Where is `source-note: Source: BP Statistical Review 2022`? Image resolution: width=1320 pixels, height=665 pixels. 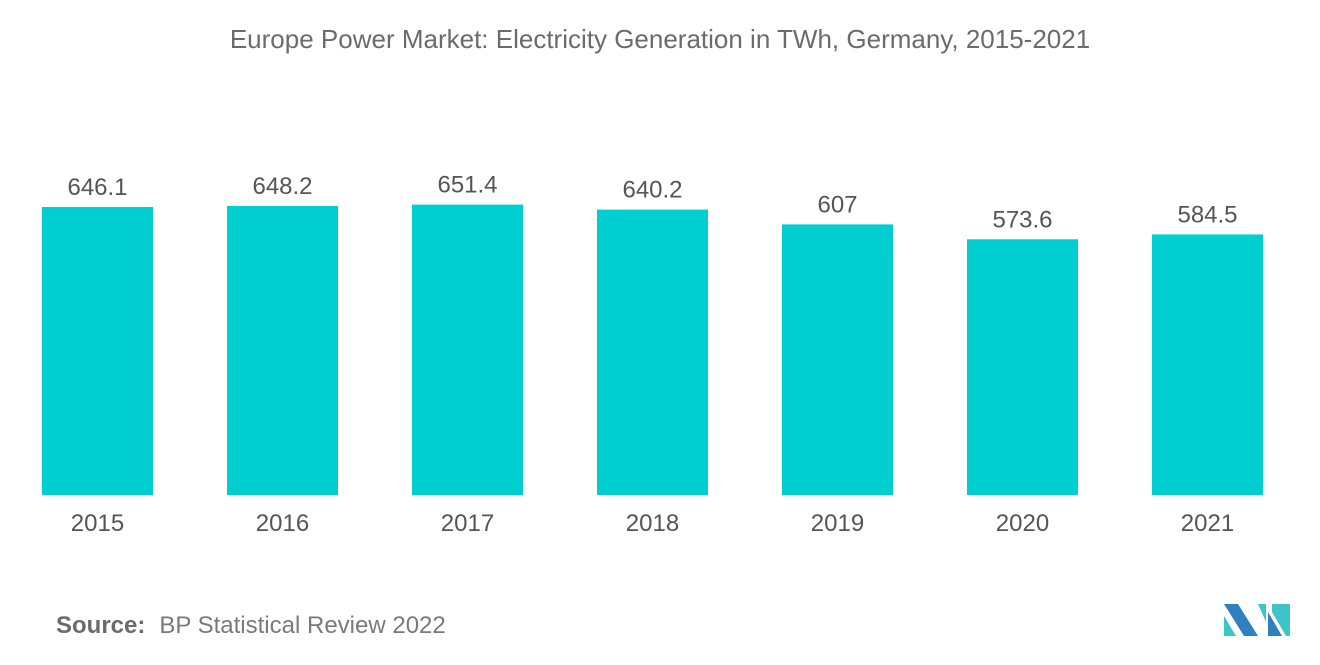
source-note: Source: BP Statistical Review 2022 is located at coordinates (251, 626).